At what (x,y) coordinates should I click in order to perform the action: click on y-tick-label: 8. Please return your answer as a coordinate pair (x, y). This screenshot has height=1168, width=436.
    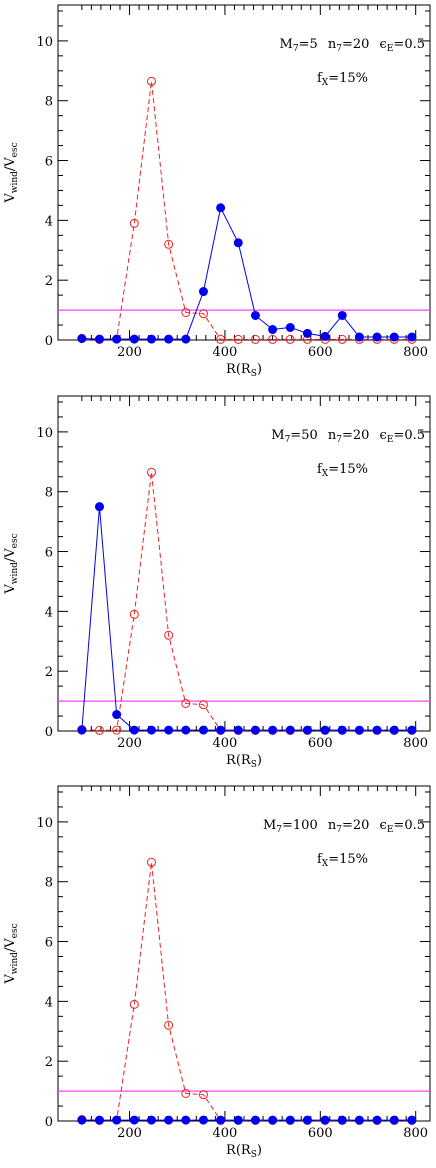
    Looking at the image, I should click on (49, 883).